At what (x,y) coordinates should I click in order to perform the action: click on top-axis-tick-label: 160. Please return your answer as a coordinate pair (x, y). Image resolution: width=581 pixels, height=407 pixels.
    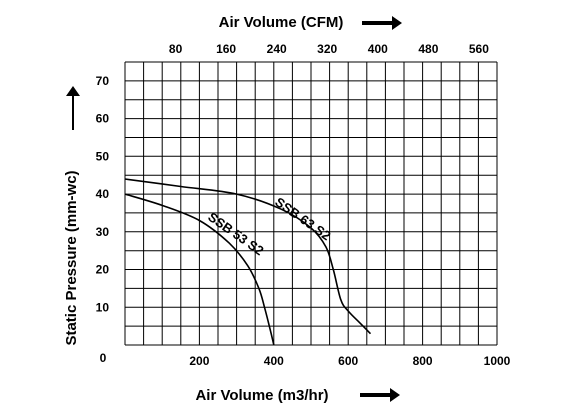
    Looking at the image, I should click on (226, 49).